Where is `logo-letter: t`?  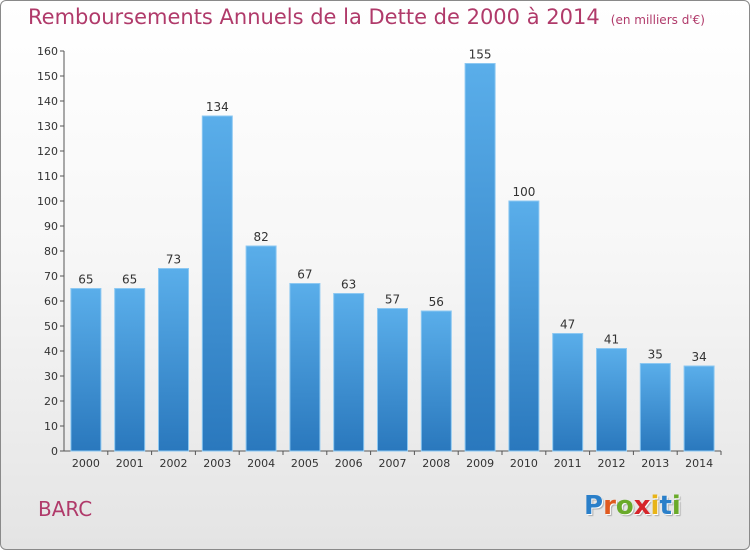
logo-letter: t is located at coordinates (665, 506).